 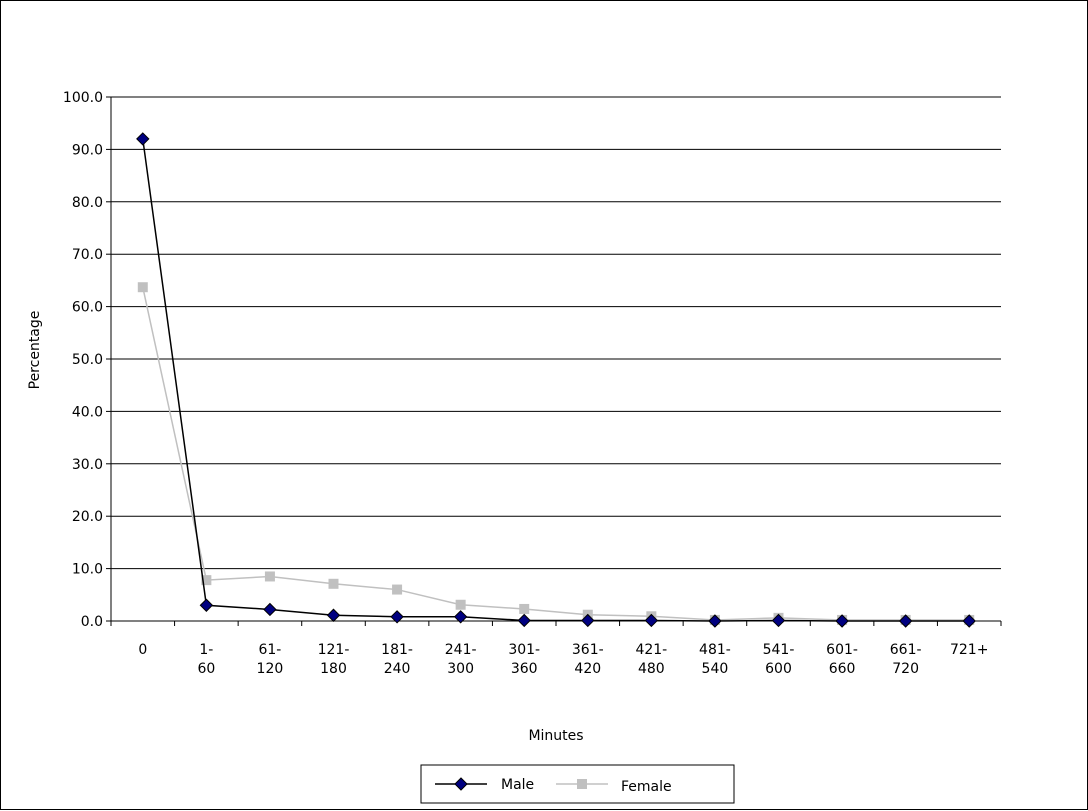 I want to click on x-tick-label: 661- 720, so click(x=906, y=659).